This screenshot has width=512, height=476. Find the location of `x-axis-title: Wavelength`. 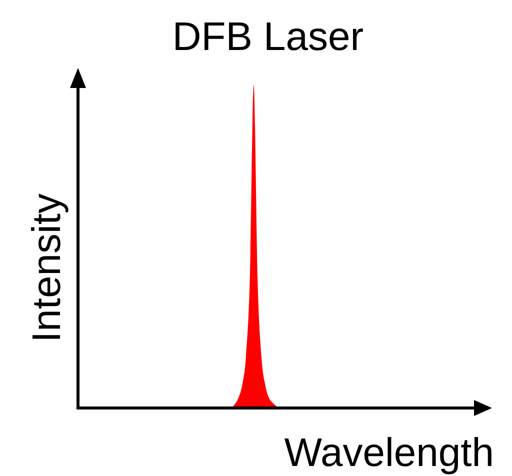

x-axis-title: Wavelength is located at coordinates (389, 453).